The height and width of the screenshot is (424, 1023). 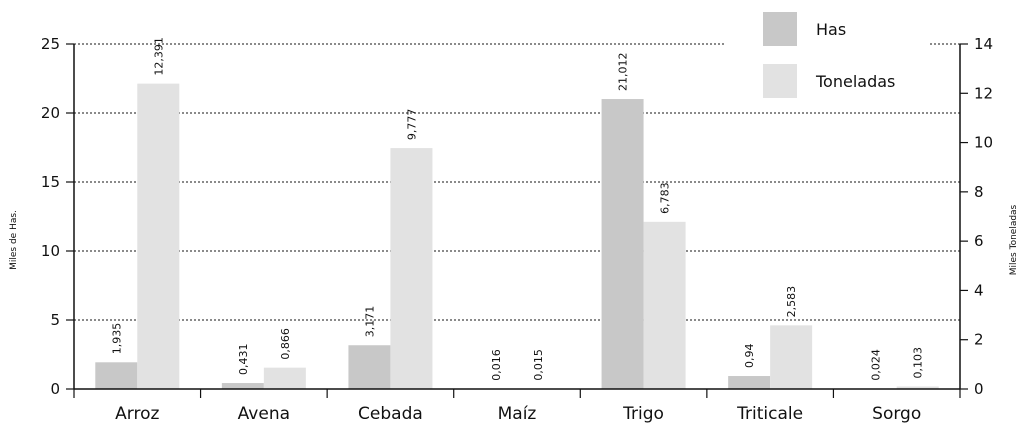 What do you see at coordinates (158, 56) in the screenshot?
I see `data-label-toneladas: 12,391` at bounding box center [158, 56].